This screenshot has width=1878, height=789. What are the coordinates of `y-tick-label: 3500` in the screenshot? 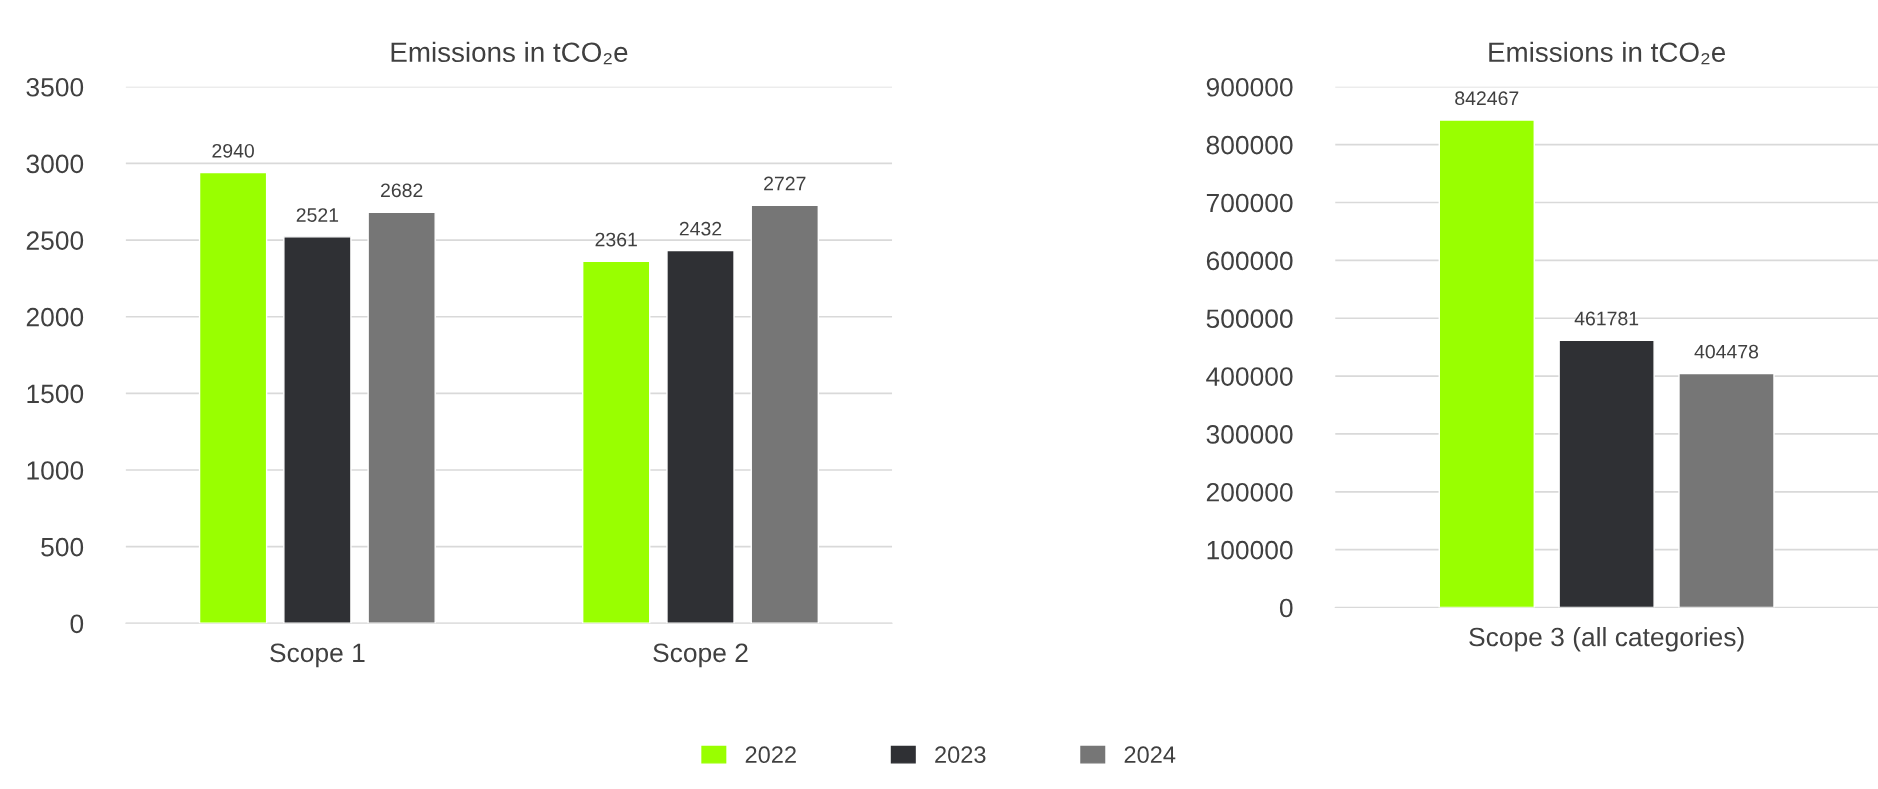 It's located at (55, 87).